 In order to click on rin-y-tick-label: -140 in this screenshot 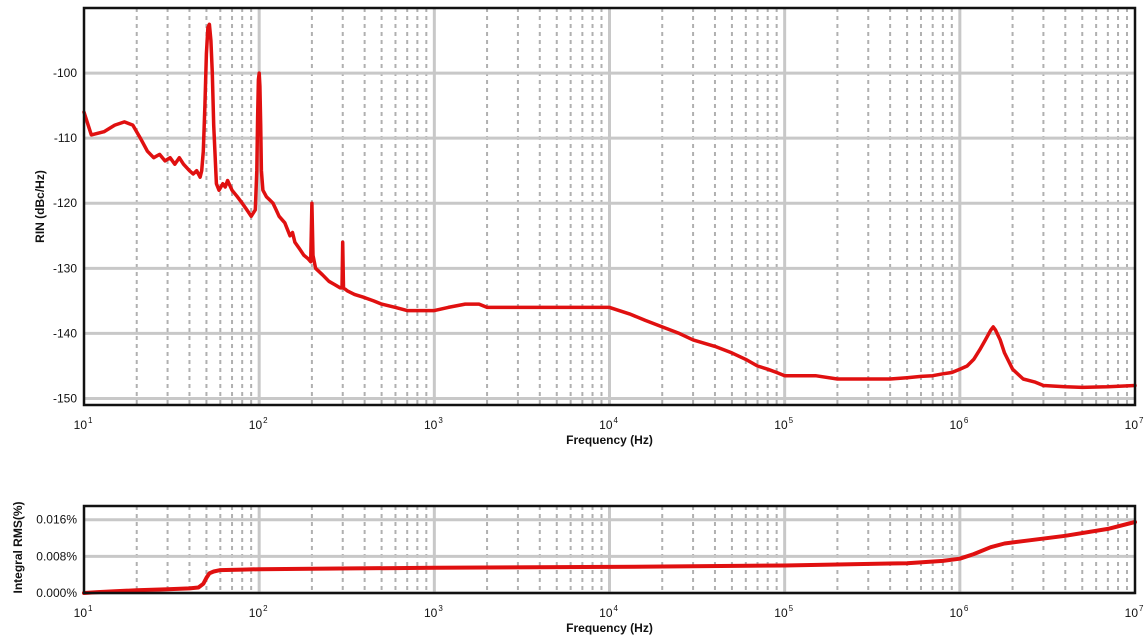, I will do `click(65, 333)`.